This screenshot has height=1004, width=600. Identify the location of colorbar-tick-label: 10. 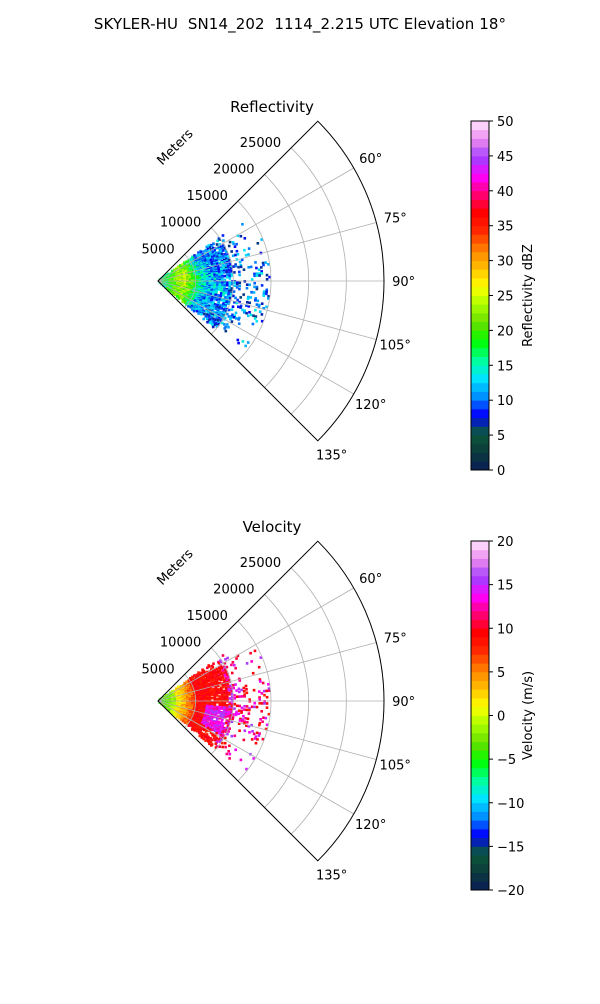
(505, 629).